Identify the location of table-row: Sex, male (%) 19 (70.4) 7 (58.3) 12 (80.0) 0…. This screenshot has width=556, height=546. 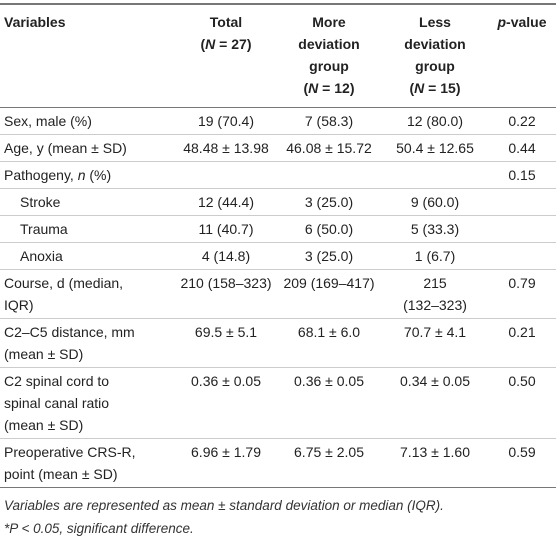
(278, 121).